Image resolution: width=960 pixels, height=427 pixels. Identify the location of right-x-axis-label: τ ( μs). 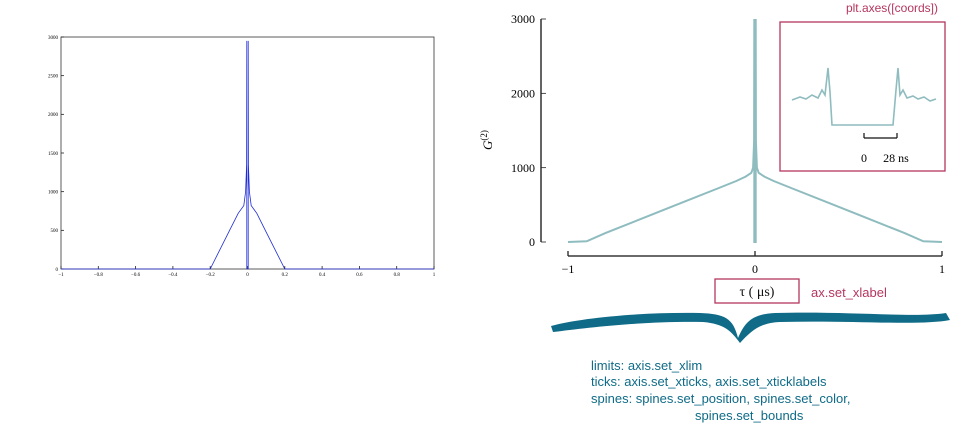
(757, 292).